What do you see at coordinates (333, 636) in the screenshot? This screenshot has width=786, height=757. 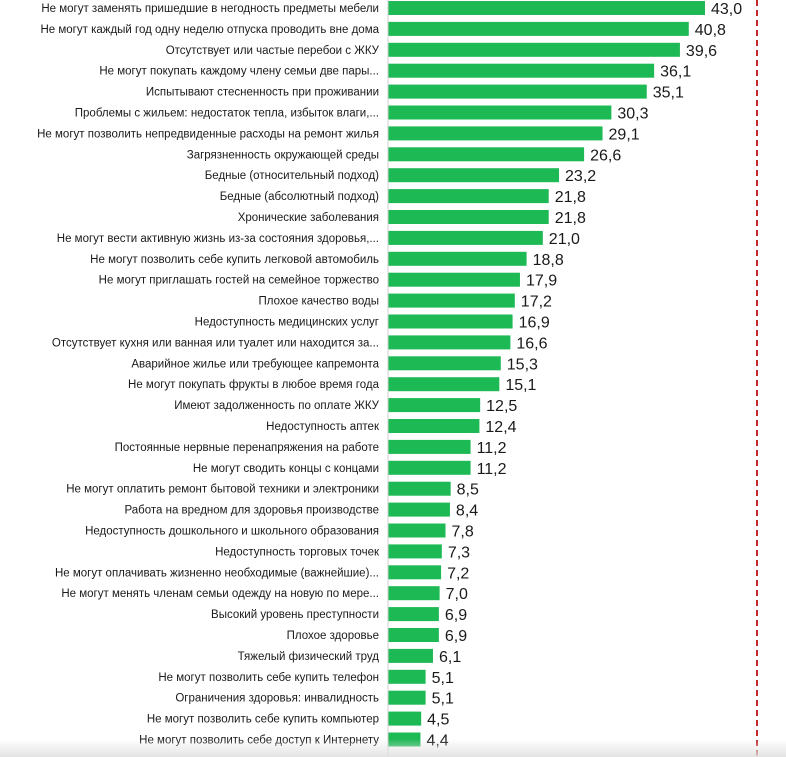 I see `category-label: Плохое здоровье` at bounding box center [333, 636].